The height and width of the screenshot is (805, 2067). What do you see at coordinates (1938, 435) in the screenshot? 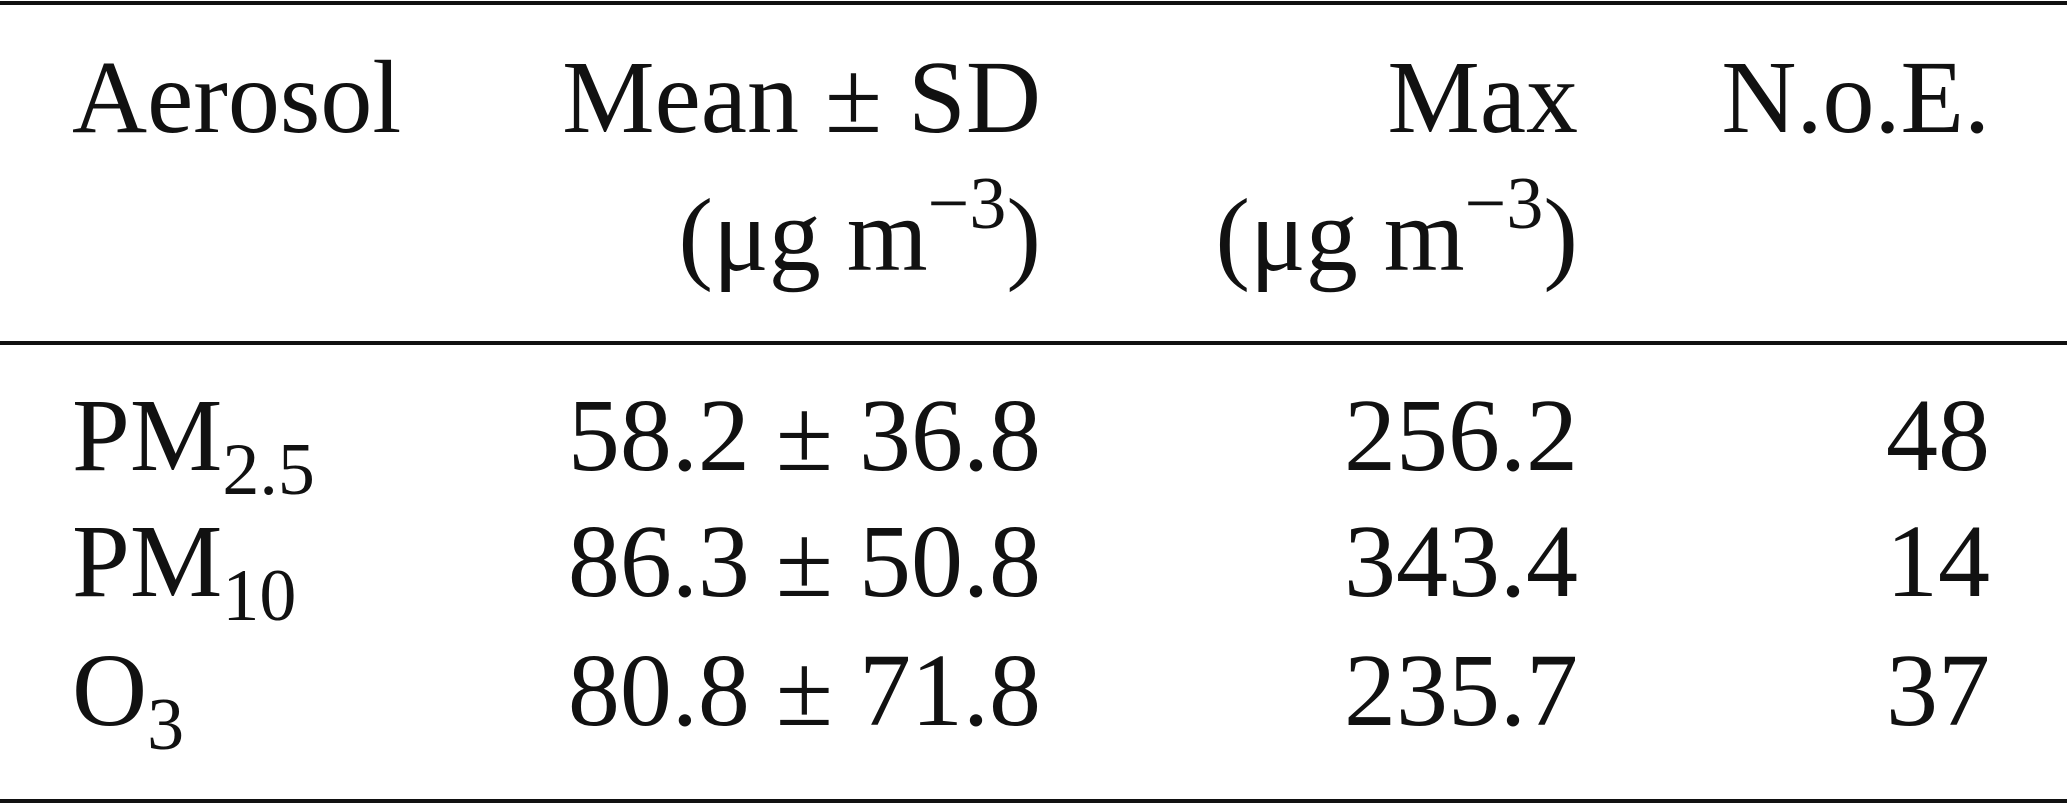
I see `table-cell: 48` at bounding box center [1938, 435].